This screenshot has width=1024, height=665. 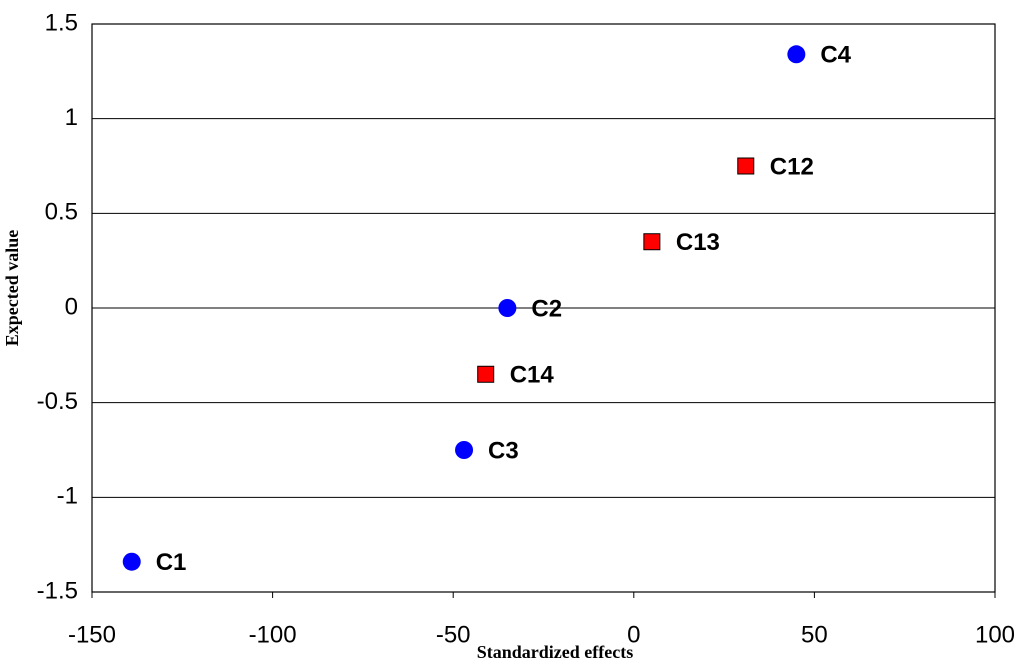 What do you see at coordinates (61, 22) in the screenshot?
I see `y-tick-label: 1.5` at bounding box center [61, 22].